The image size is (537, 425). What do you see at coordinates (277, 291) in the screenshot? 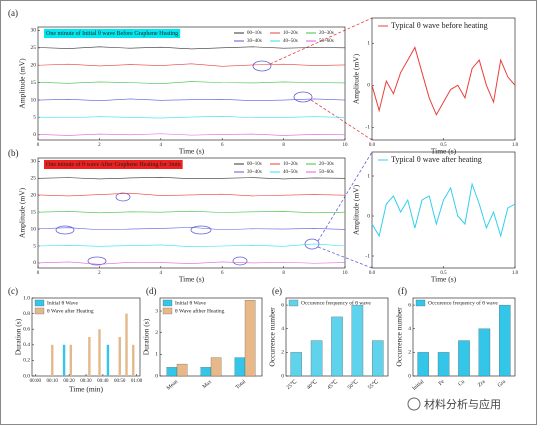
I see `panel-label: (e)` at bounding box center [277, 291].